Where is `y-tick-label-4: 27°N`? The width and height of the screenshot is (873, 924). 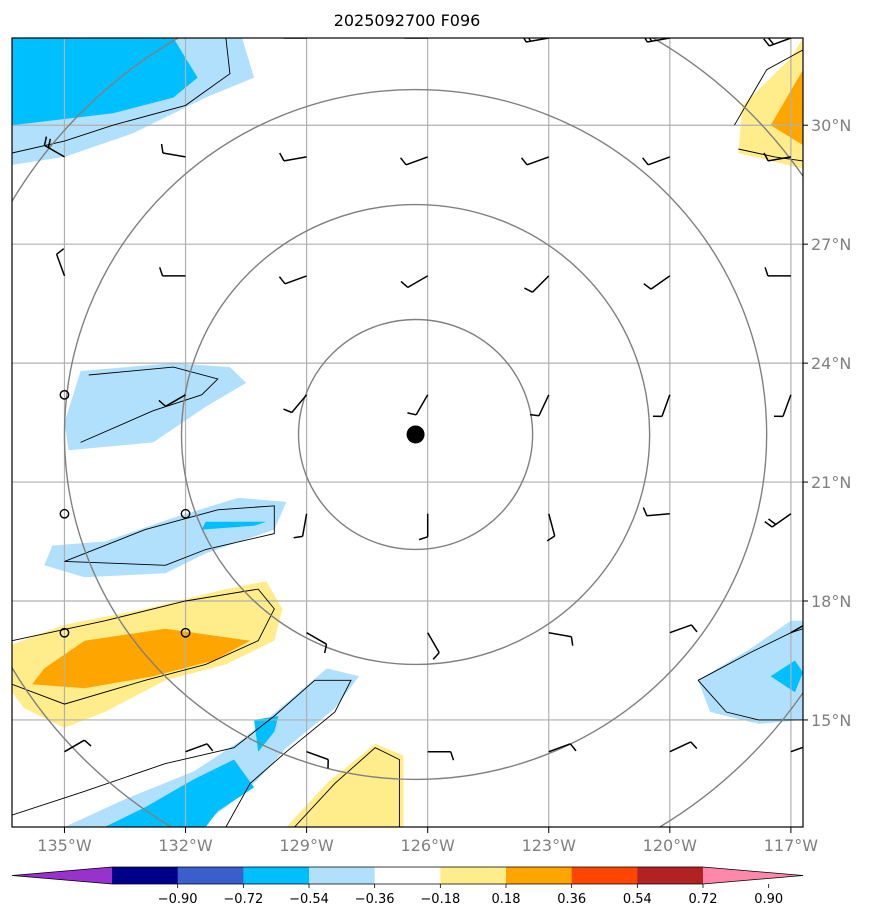
y-tick-label-4: 27°N is located at coordinates (831, 244).